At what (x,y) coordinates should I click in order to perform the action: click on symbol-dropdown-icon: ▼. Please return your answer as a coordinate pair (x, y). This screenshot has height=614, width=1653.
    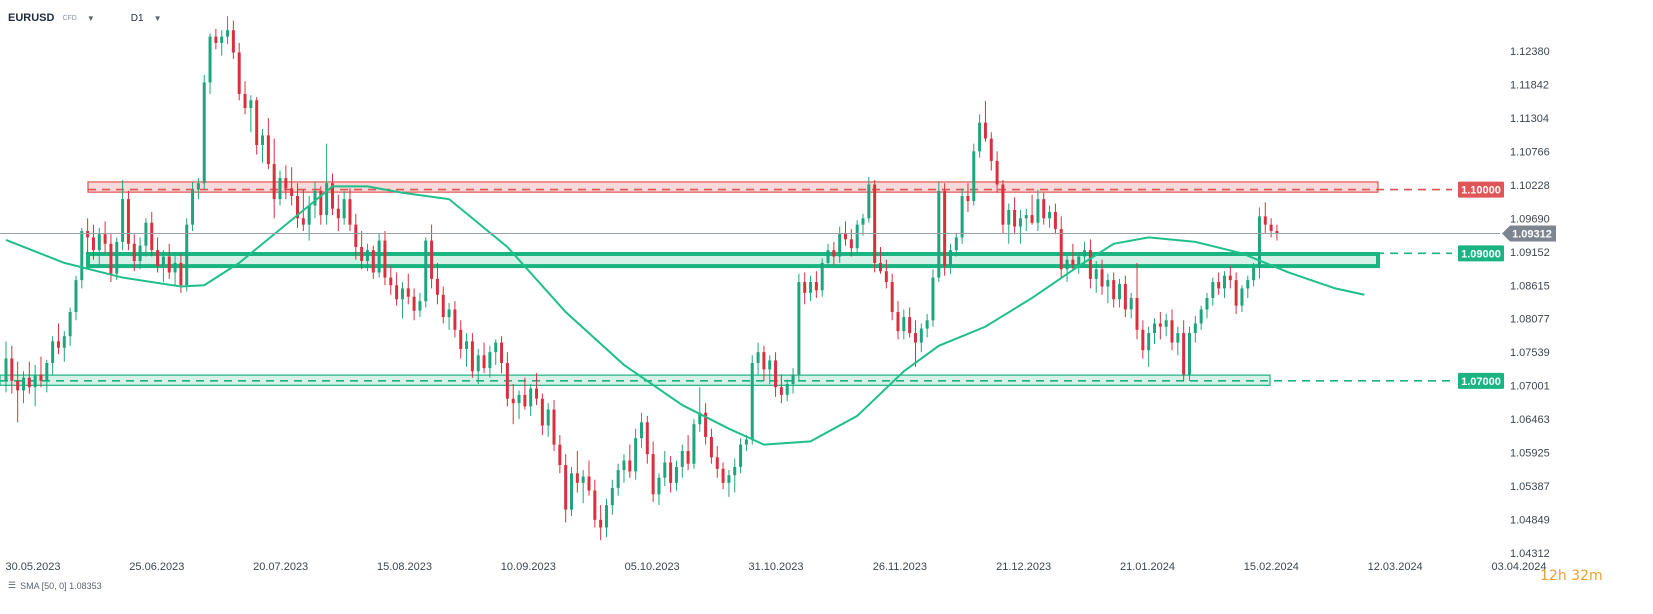
    Looking at the image, I should click on (90, 18).